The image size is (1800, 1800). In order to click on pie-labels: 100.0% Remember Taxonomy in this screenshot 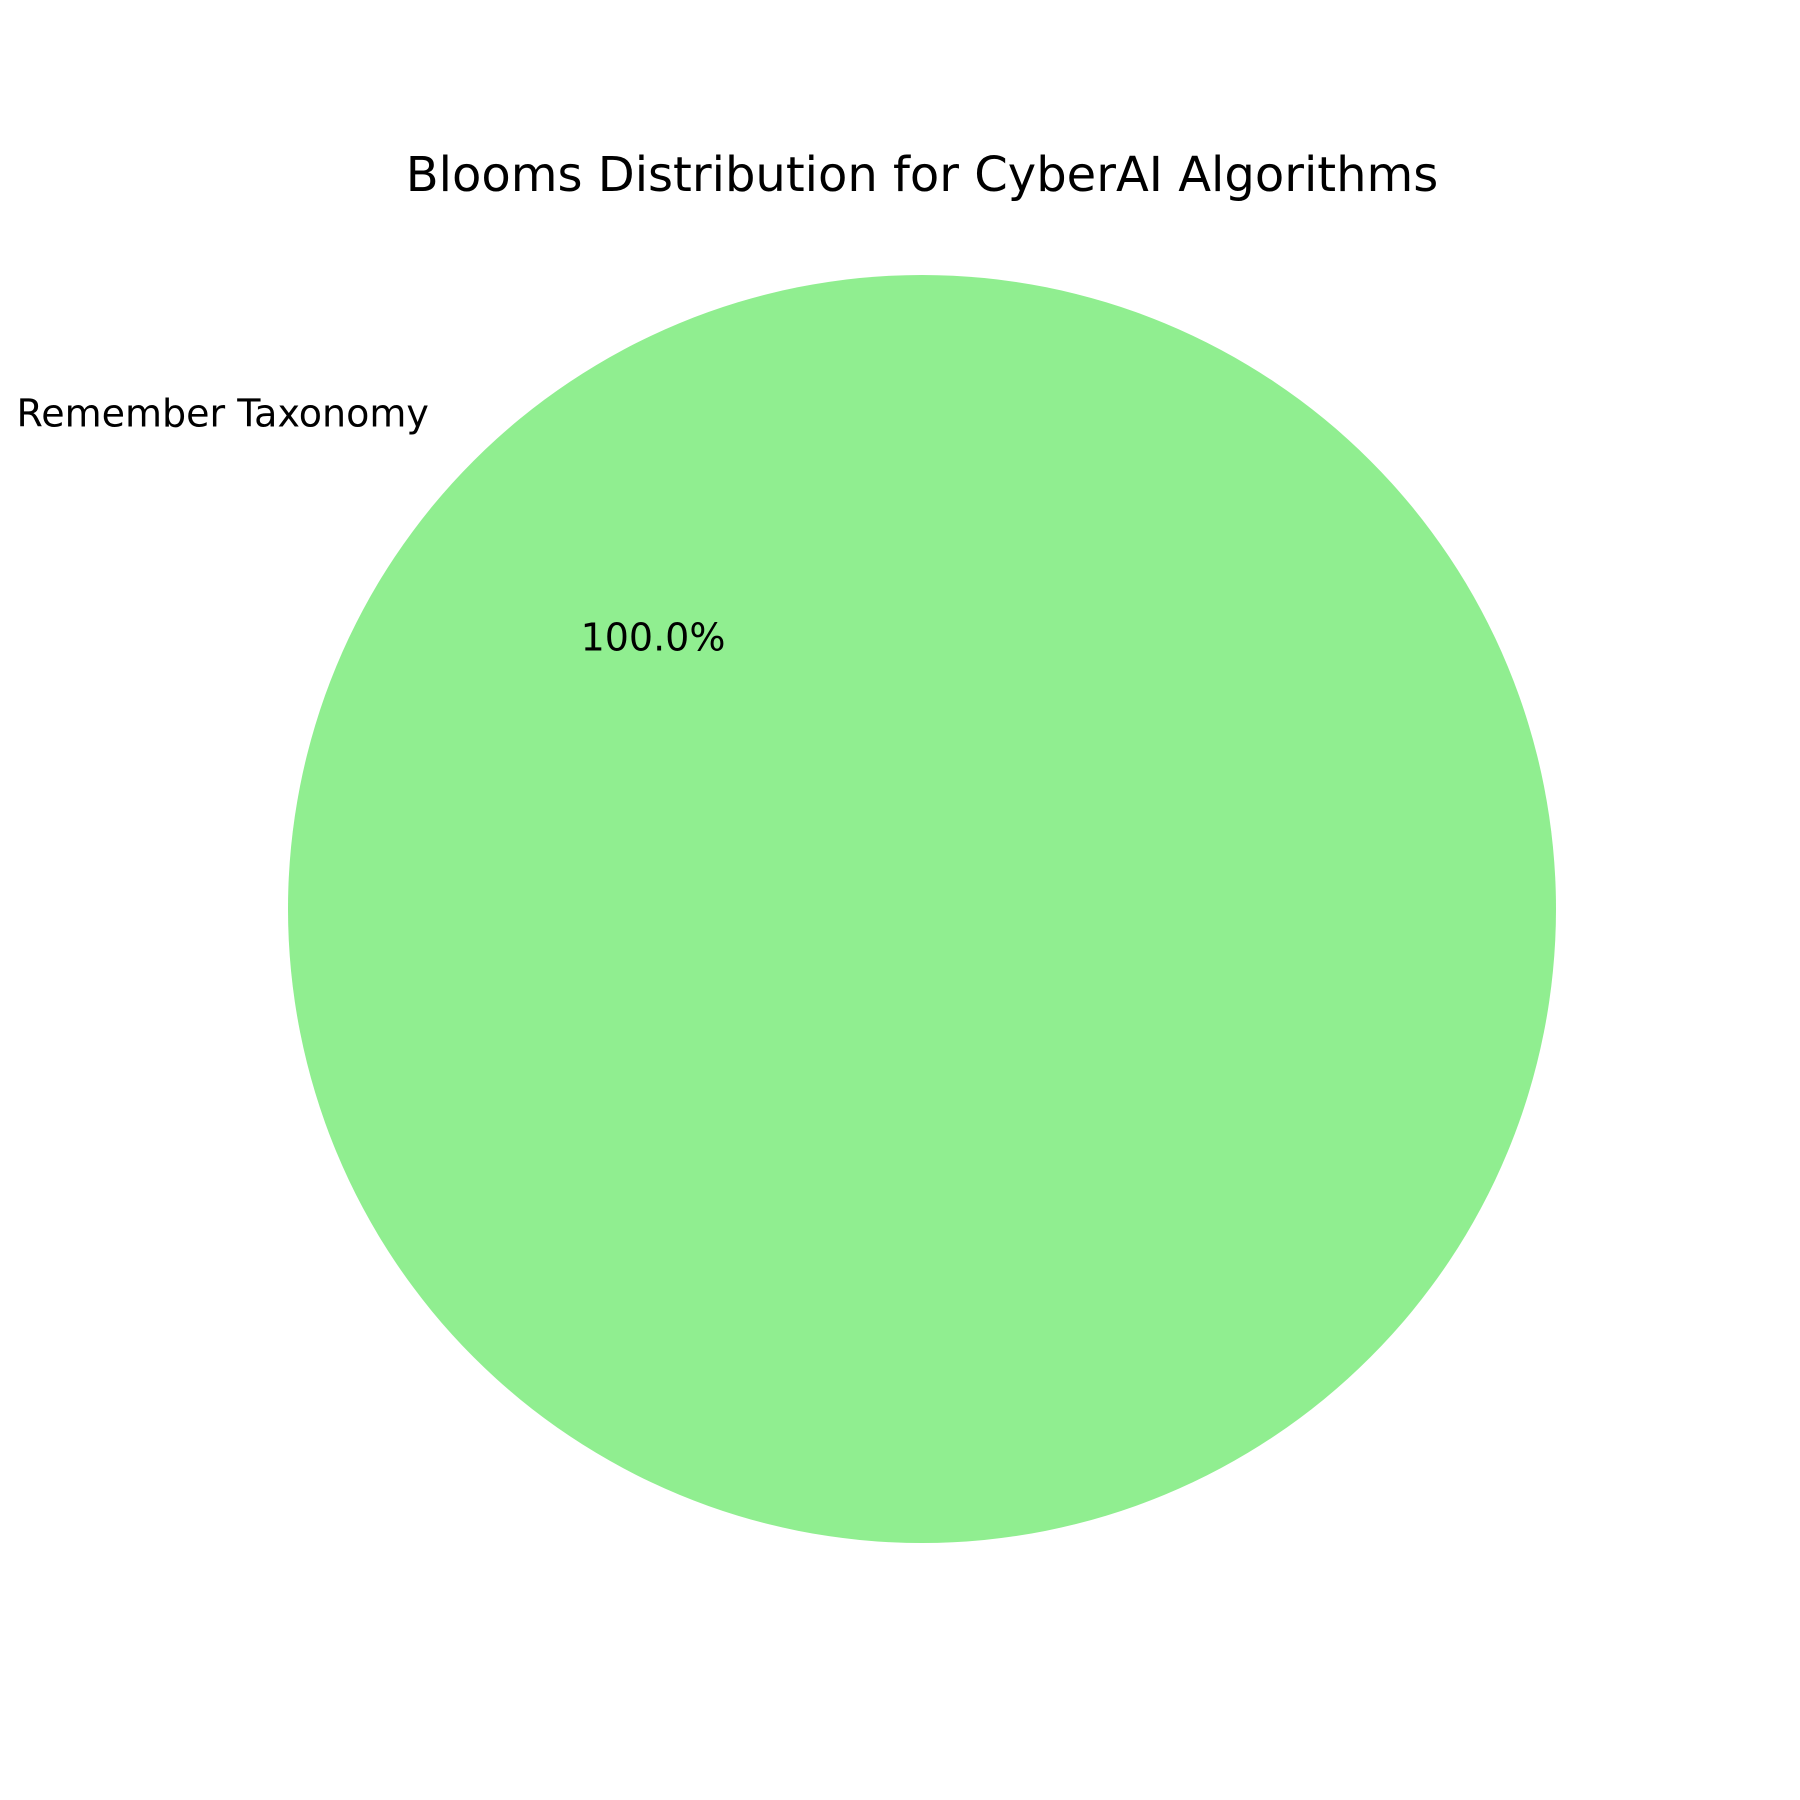, I will do `click(371, 525)`.